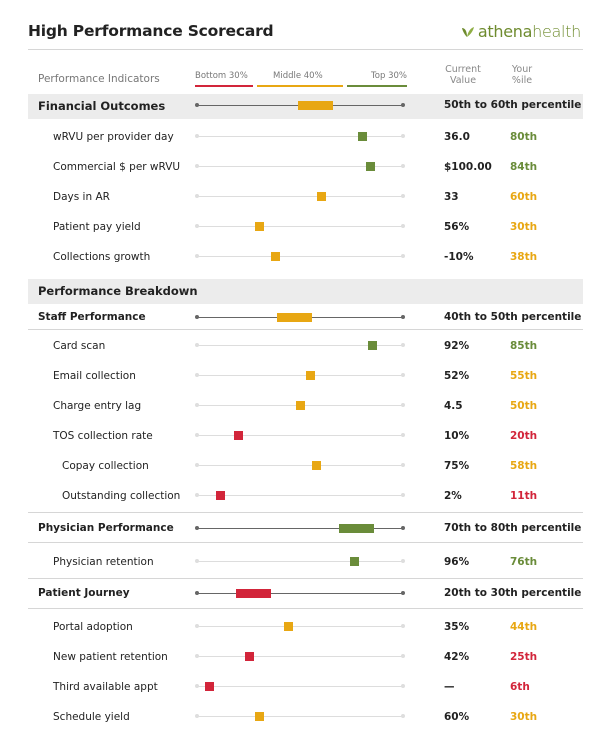 This screenshot has width=611, height=750. Describe the element at coordinates (315, 105) in the screenshot. I see `range-band` at that location.